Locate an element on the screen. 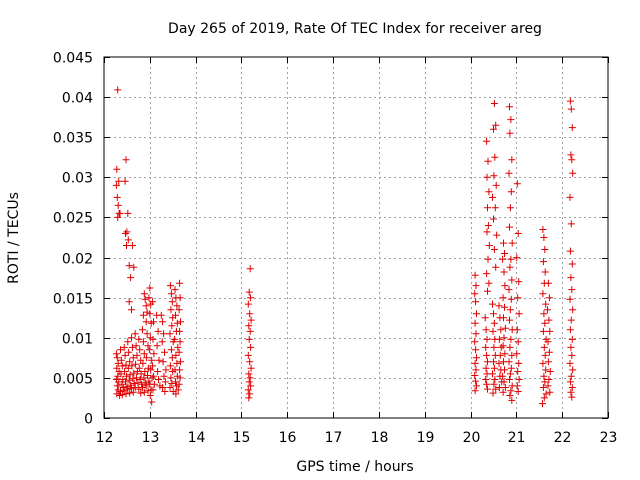 The width and height of the screenshot is (640, 480). y-tick-label: 0.04 is located at coordinates (77, 99).